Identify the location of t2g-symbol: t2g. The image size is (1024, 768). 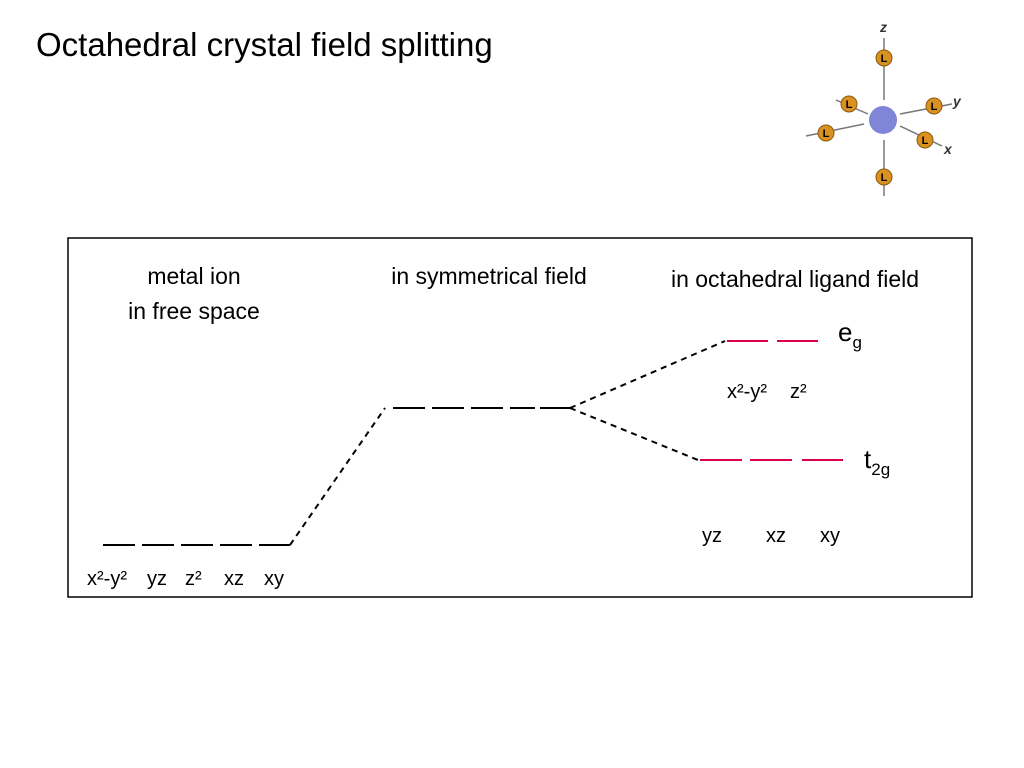
(877, 461).